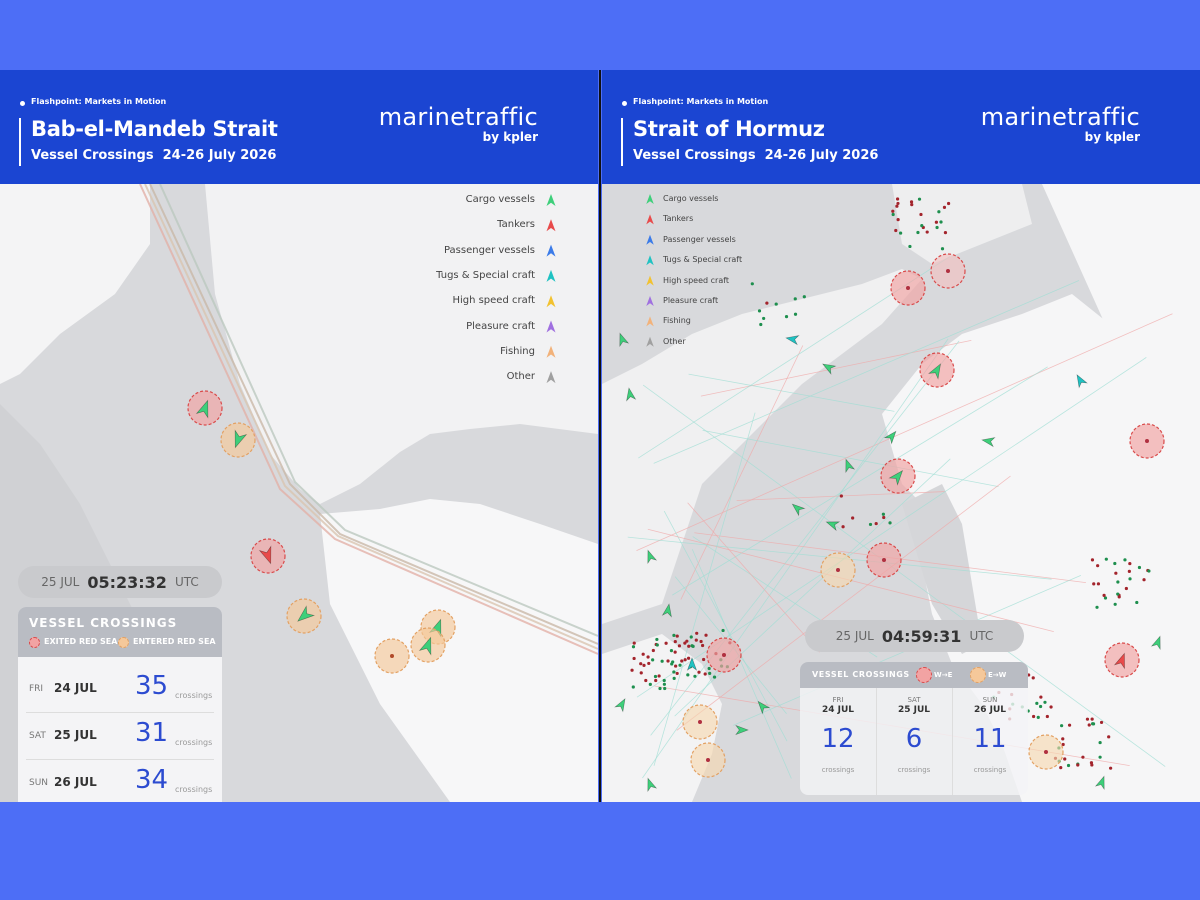 Image resolution: width=1200 pixels, height=900 pixels. I want to click on weekday: SAT, so click(914, 700).